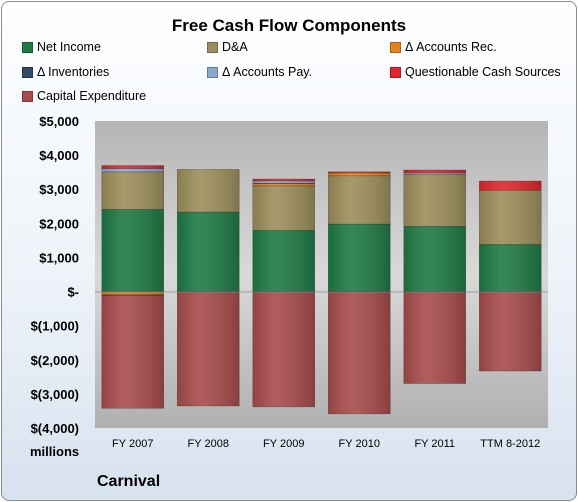 This screenshot has height=502, width=578. I want to click on chart-title: Free Cash Flow Components, so click(289, 25).